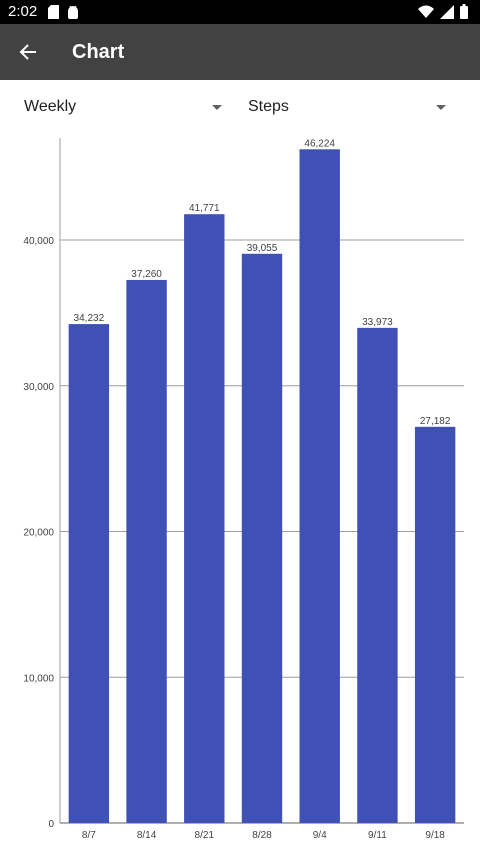 This screenshot has height=854, width=480. I want to click on app-bar: Chart, so click(240, 52).